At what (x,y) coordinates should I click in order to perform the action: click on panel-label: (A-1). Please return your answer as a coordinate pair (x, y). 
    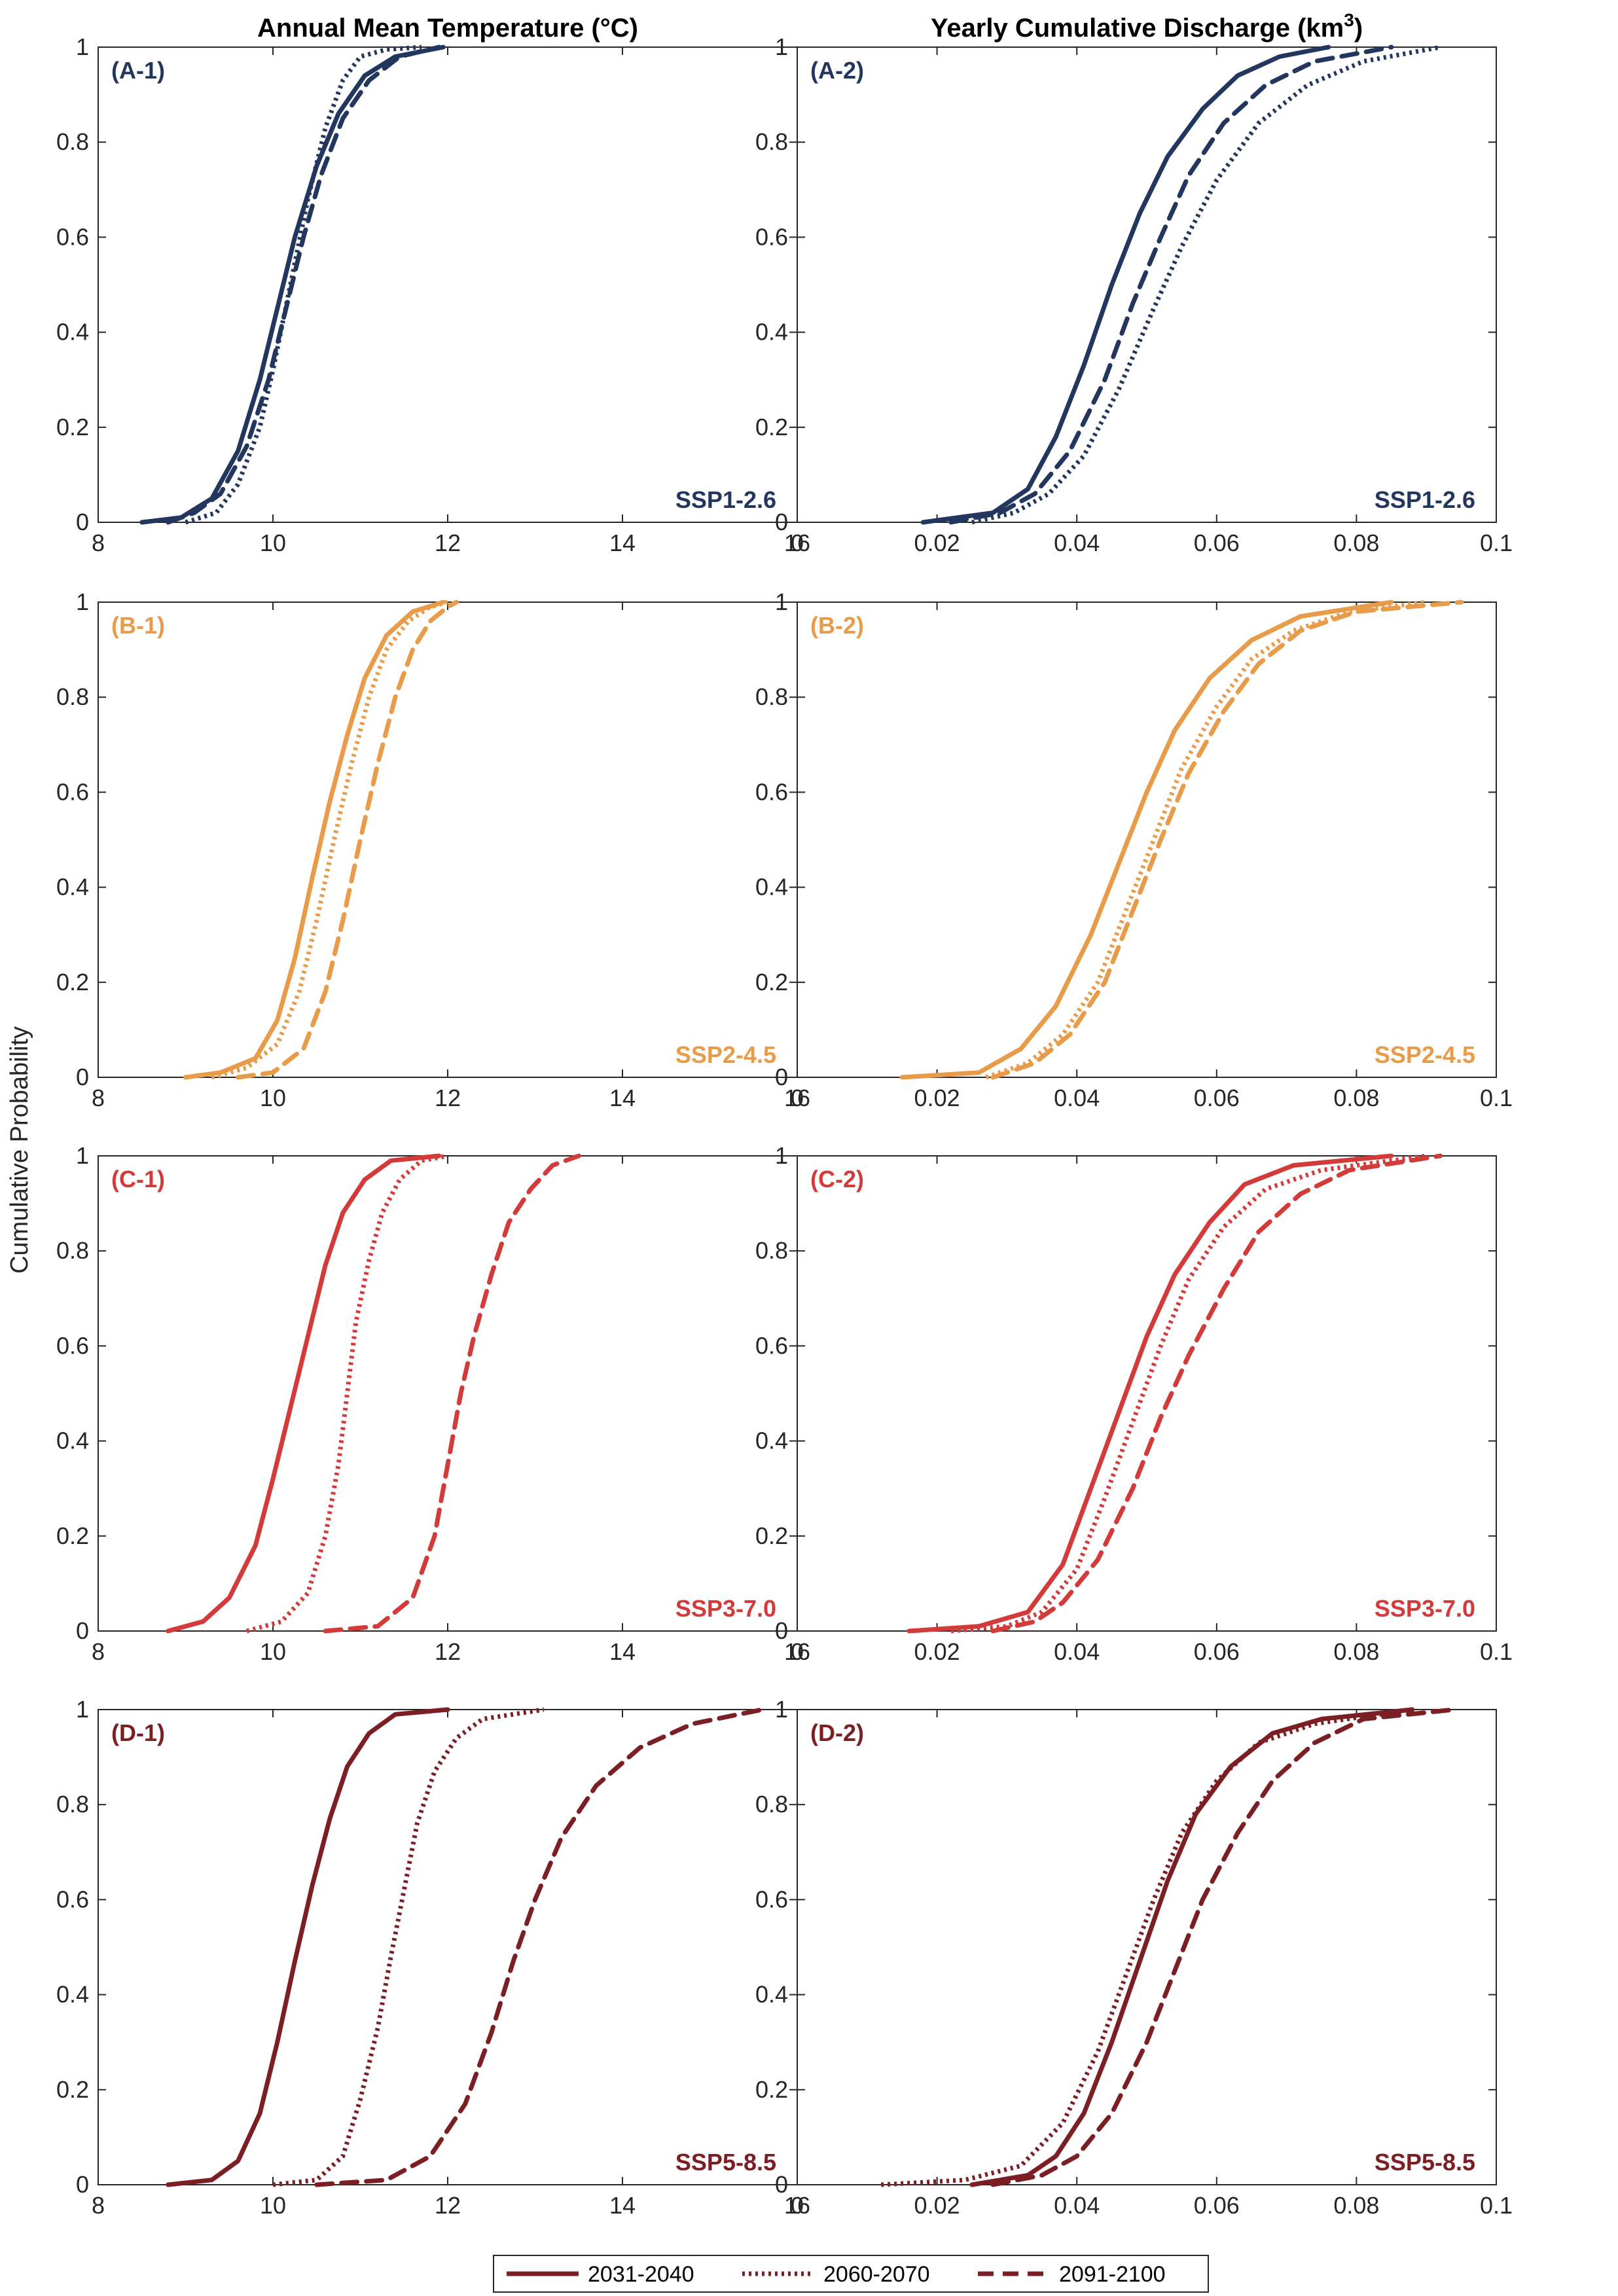
    Looking at the image, I should click on (138, 70).